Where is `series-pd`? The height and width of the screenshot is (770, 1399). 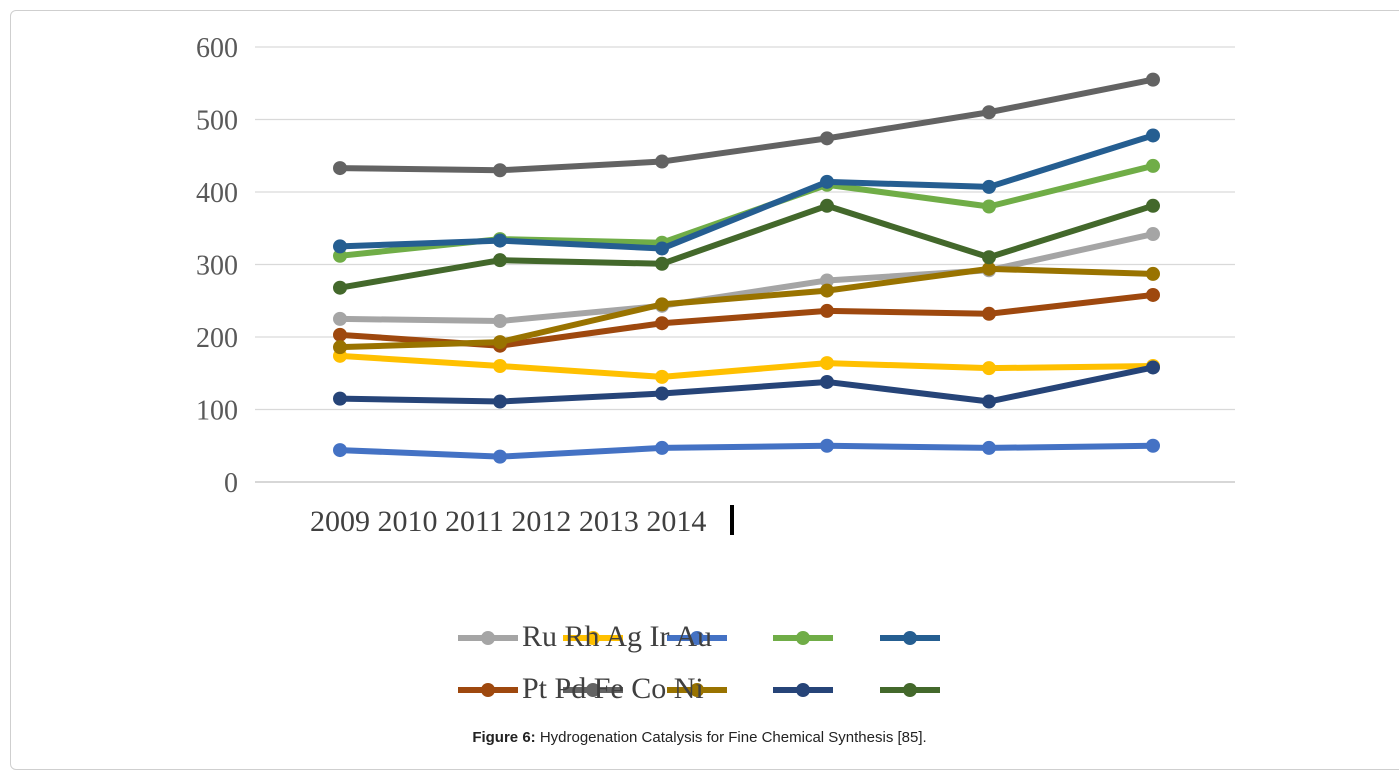 series-pd is located at coordinates (746, 125).